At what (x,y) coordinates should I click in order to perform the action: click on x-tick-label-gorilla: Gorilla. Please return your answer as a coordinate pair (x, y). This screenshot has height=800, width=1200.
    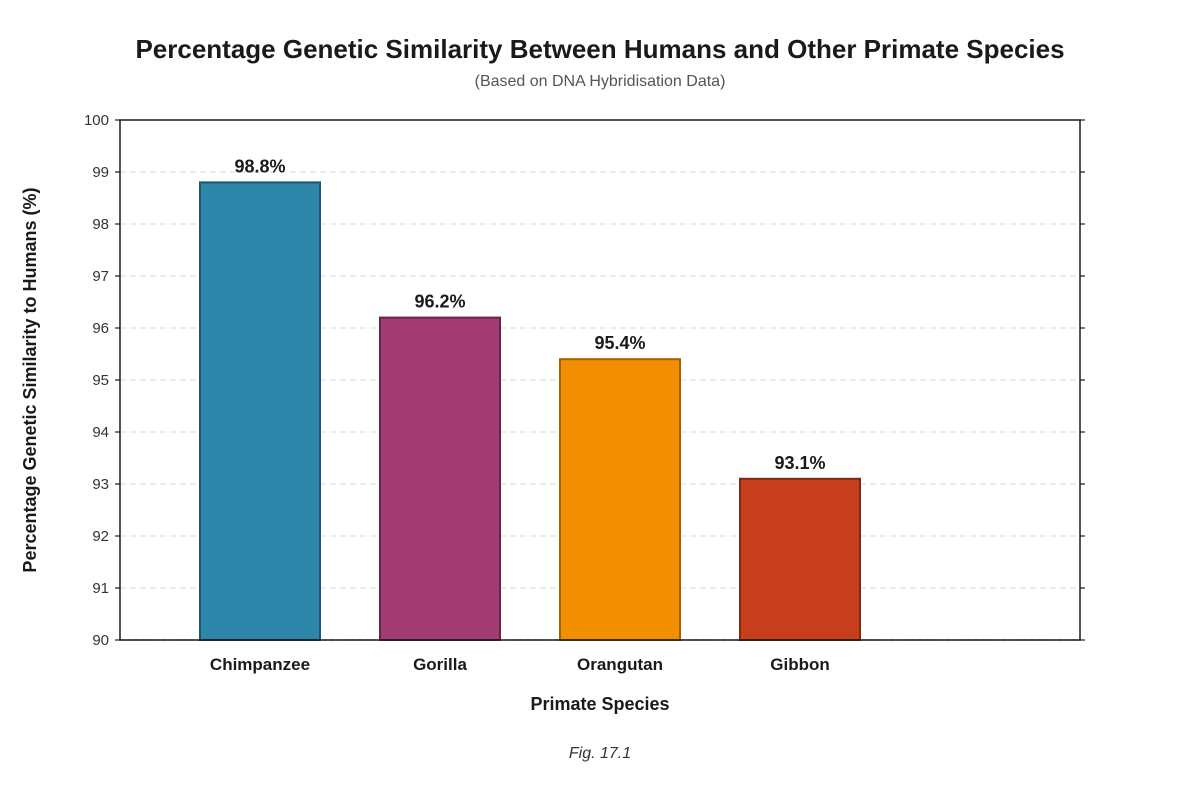
    Looking at the image, I should click on (440, 664).